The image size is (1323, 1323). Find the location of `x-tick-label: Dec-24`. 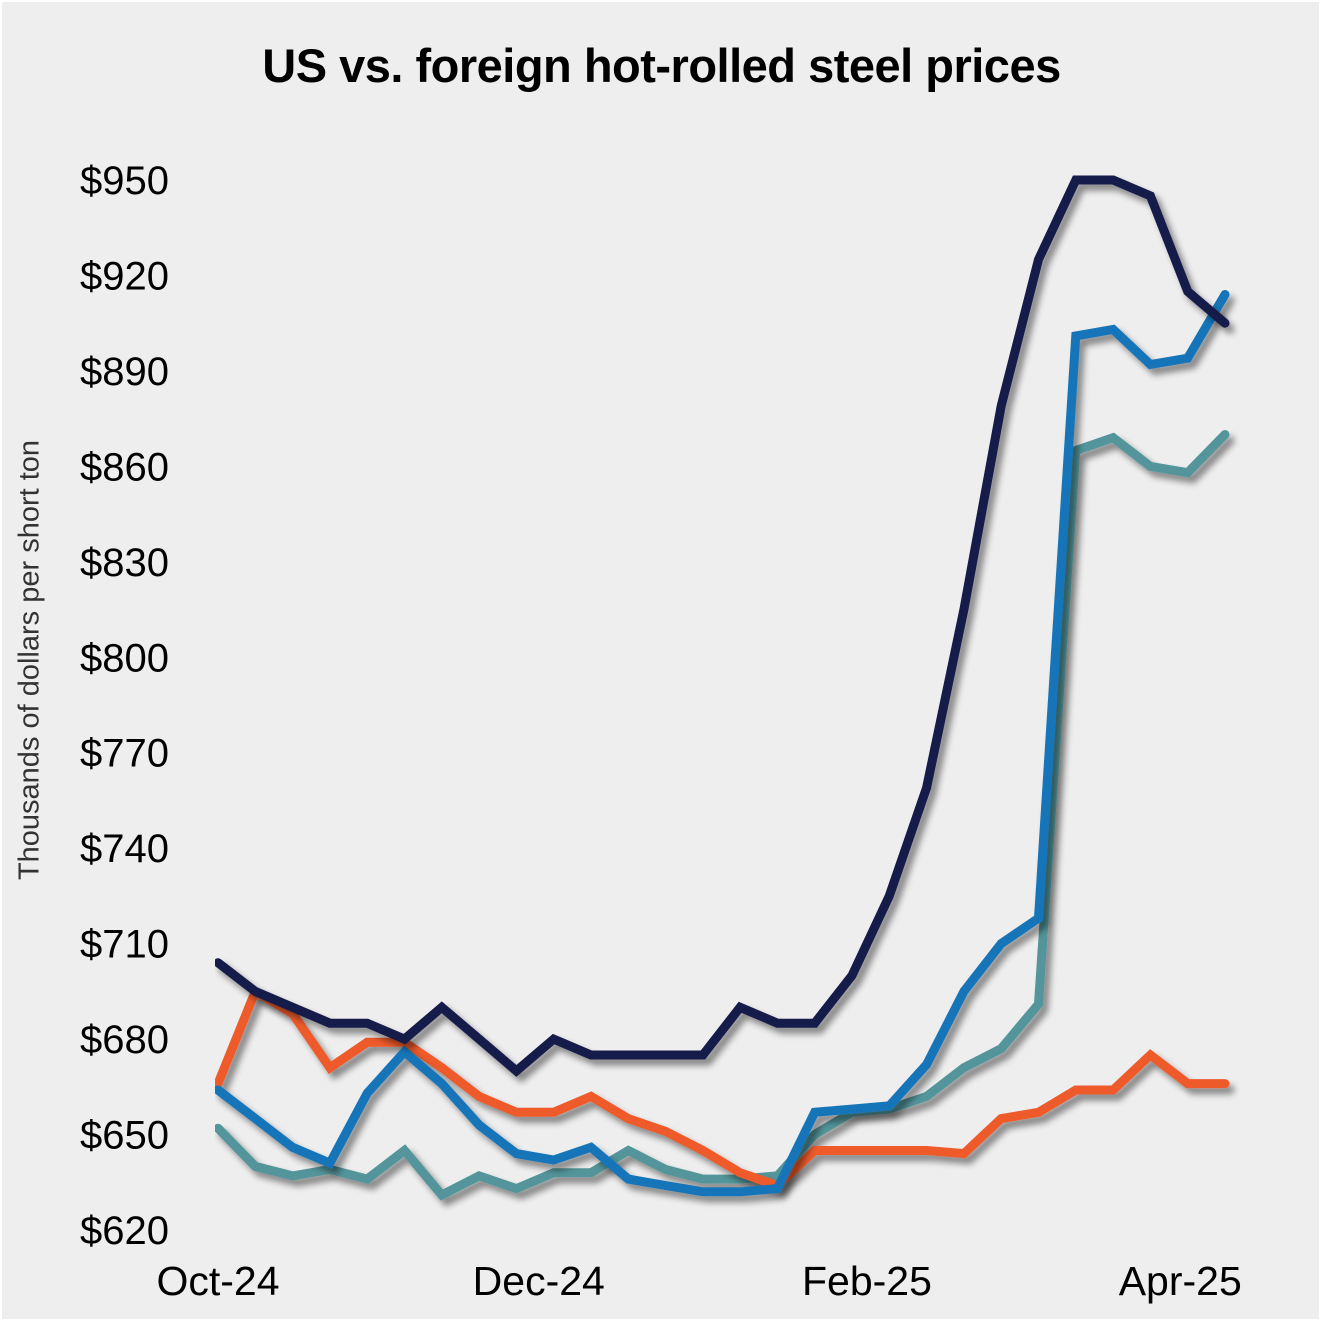

x-tick-label: Dec-24 is located at coordinates (539, 1281).